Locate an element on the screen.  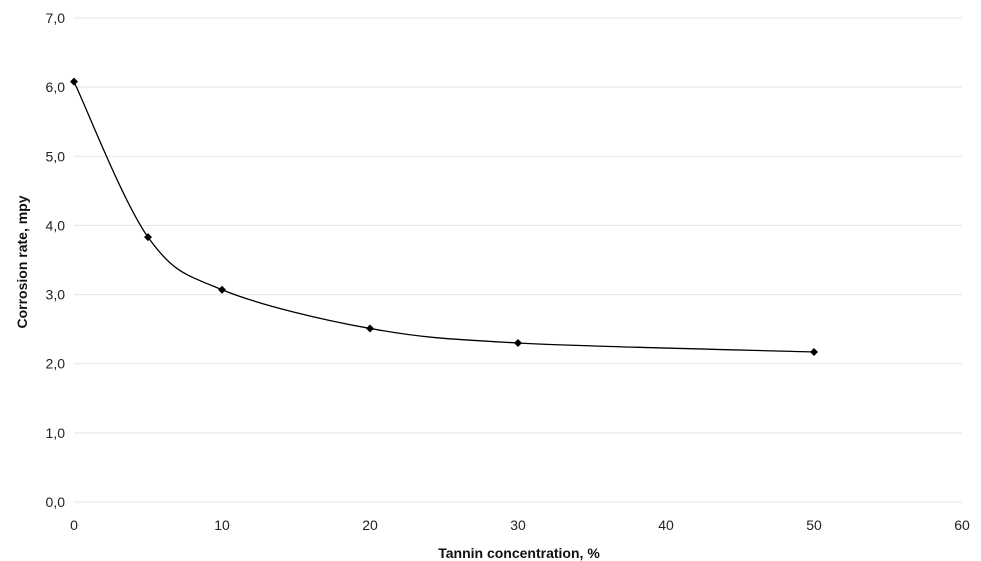
x-tick-labels: 0 10 20 30 40 50 60 is located at coordinates (520, 525).